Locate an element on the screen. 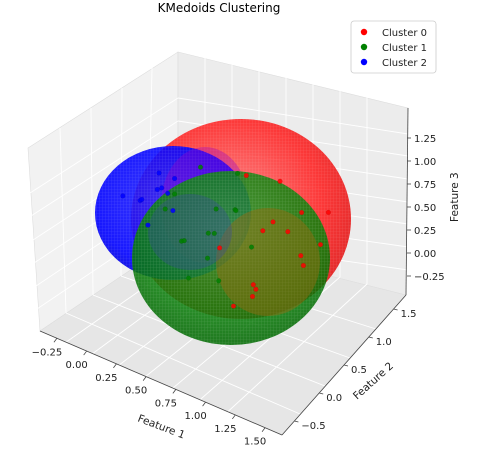 Image resolution: width=488 pixels, height=475 pixels. z-tick-label: 0.50 is located at coordinates (425, 208).